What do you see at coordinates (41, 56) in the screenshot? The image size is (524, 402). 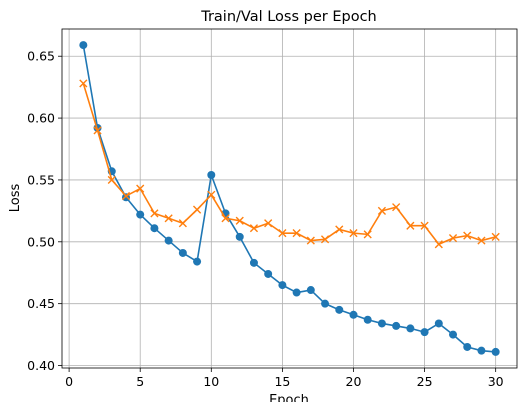 I see `y-tick-label: 0.65` at bounding box center [41, 56].